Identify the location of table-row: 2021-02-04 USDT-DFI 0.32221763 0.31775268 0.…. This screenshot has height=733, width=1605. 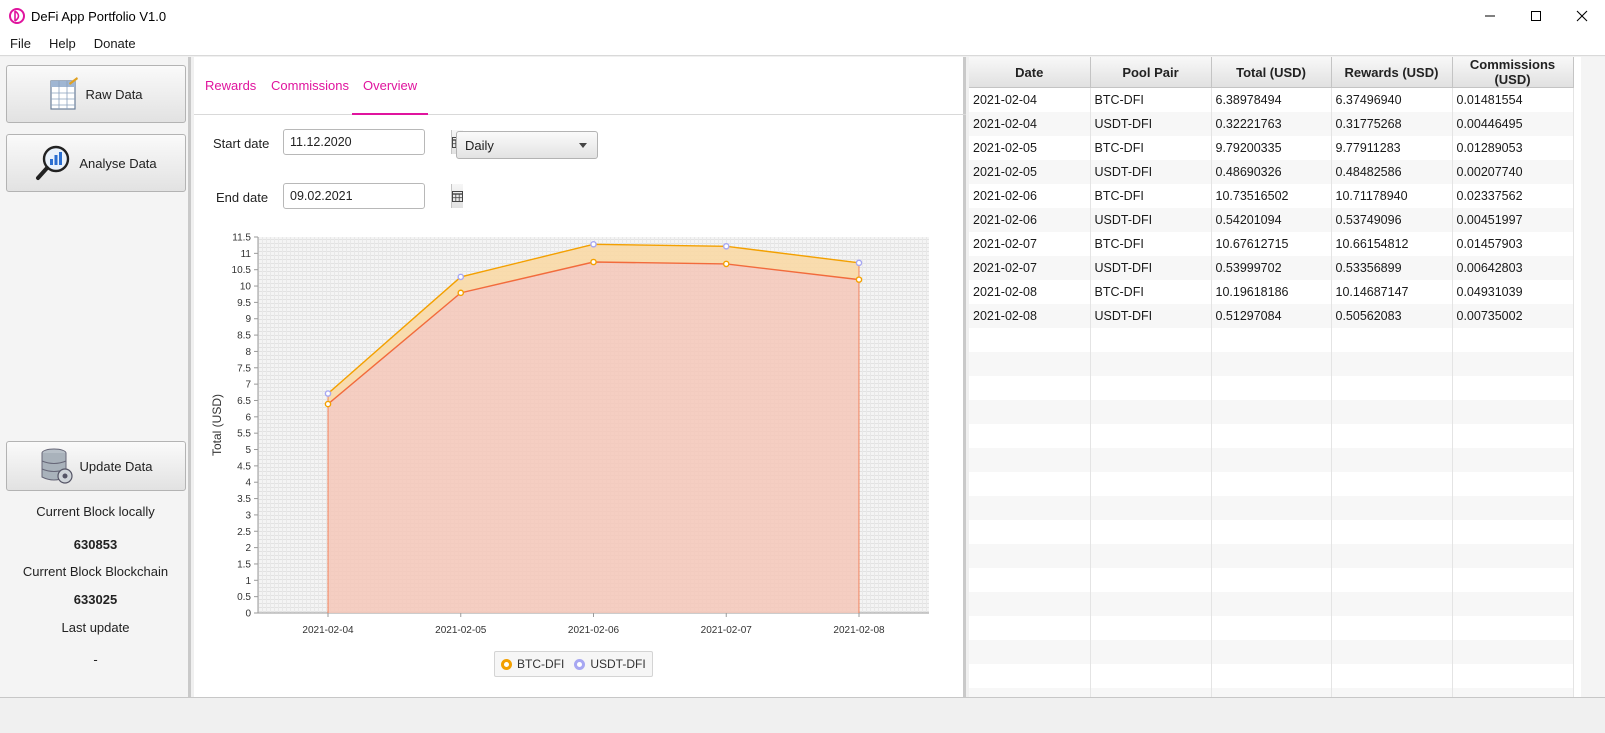
(1271, 123).